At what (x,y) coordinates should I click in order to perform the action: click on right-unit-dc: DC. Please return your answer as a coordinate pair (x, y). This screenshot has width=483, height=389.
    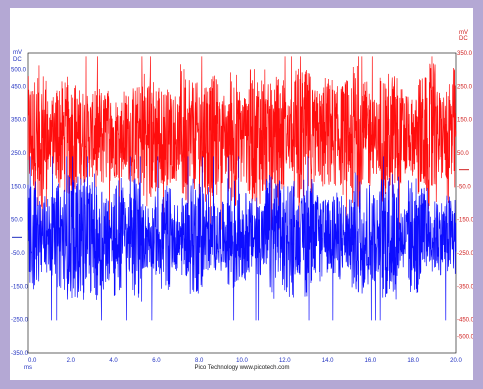
    Looking at the image, I should click on (463, 39).